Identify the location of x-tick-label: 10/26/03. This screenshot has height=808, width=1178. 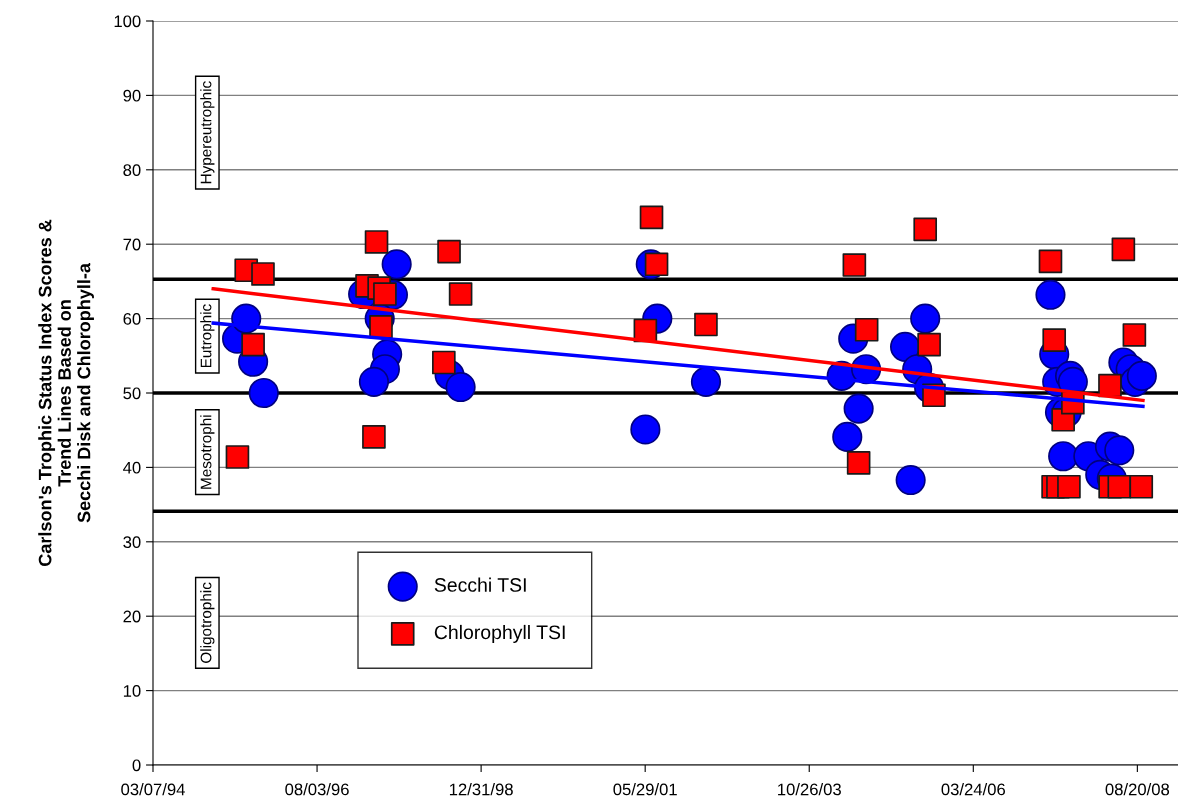
(809, 789).